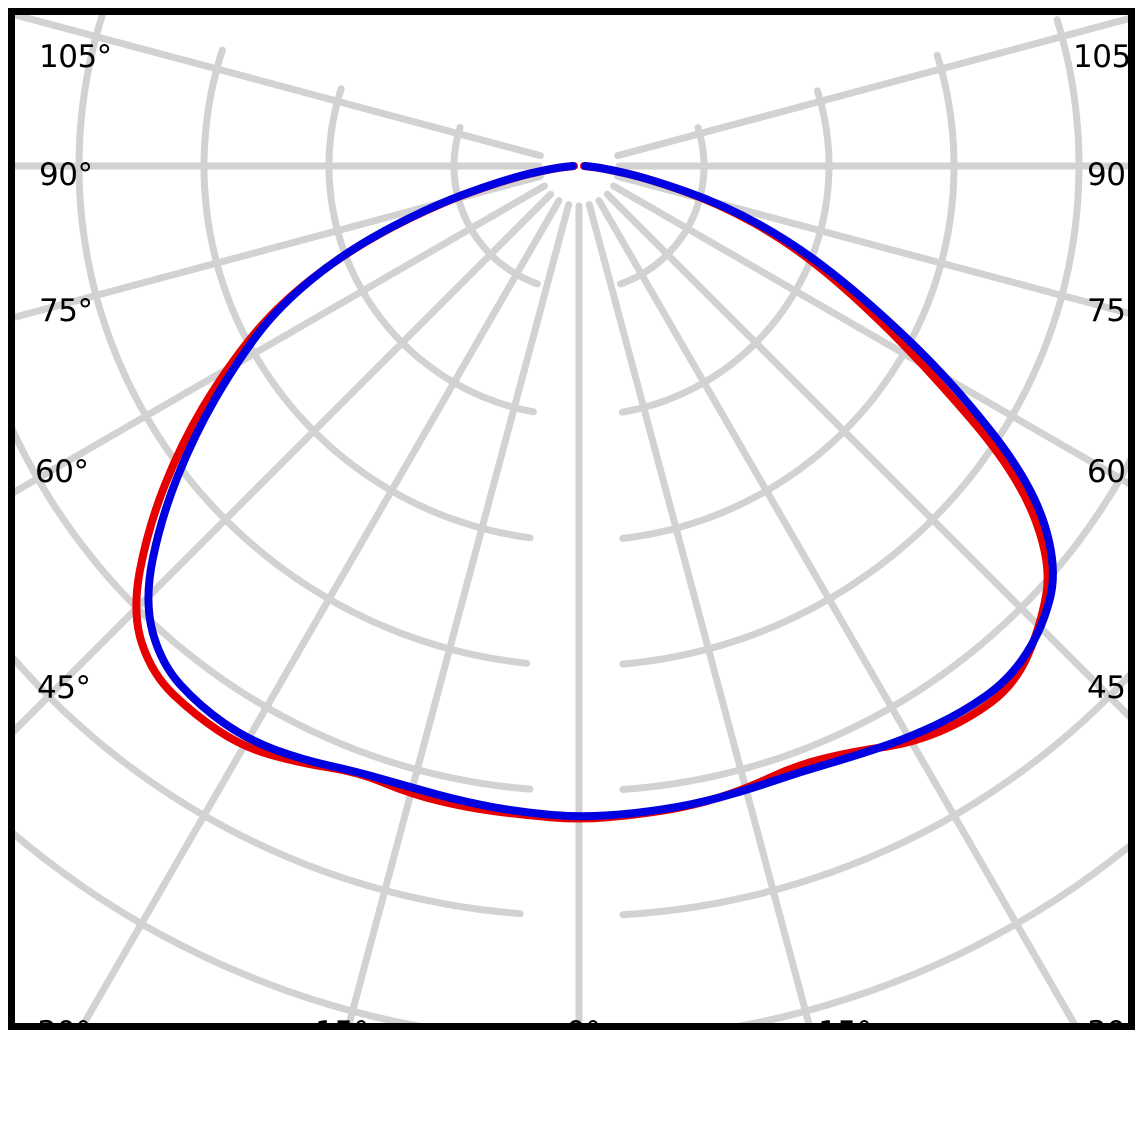 This screenshot has height=1143, width=1143. Describe the element at coordinates (1107, 472) in the screenshot. I see `angle-label-right-60: 60°` at that location.